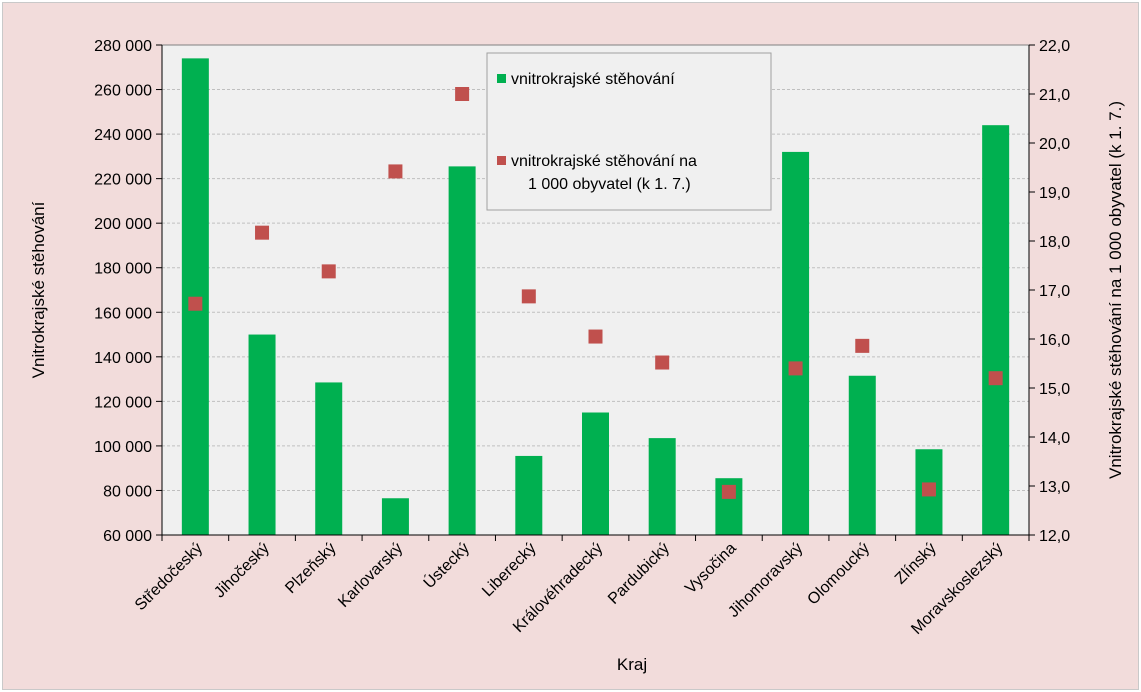 This screenshot has width=1141, height=692. What do you see at coordinates (123, 91) in the screenshot?
I see `y-tick-label: 260 000` at bounding box center [123, 91].